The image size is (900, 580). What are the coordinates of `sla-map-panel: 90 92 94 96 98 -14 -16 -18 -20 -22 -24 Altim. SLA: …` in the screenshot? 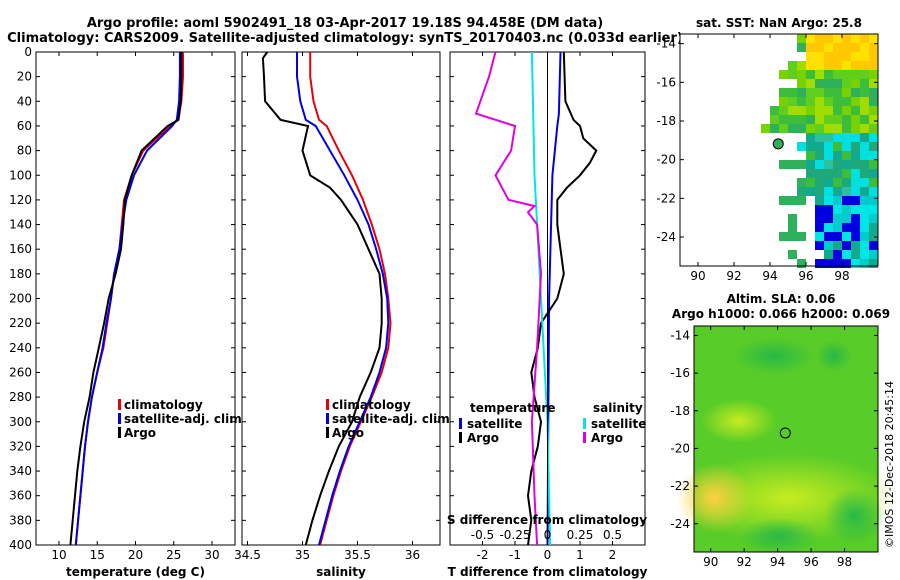 It's located at (784, 430).